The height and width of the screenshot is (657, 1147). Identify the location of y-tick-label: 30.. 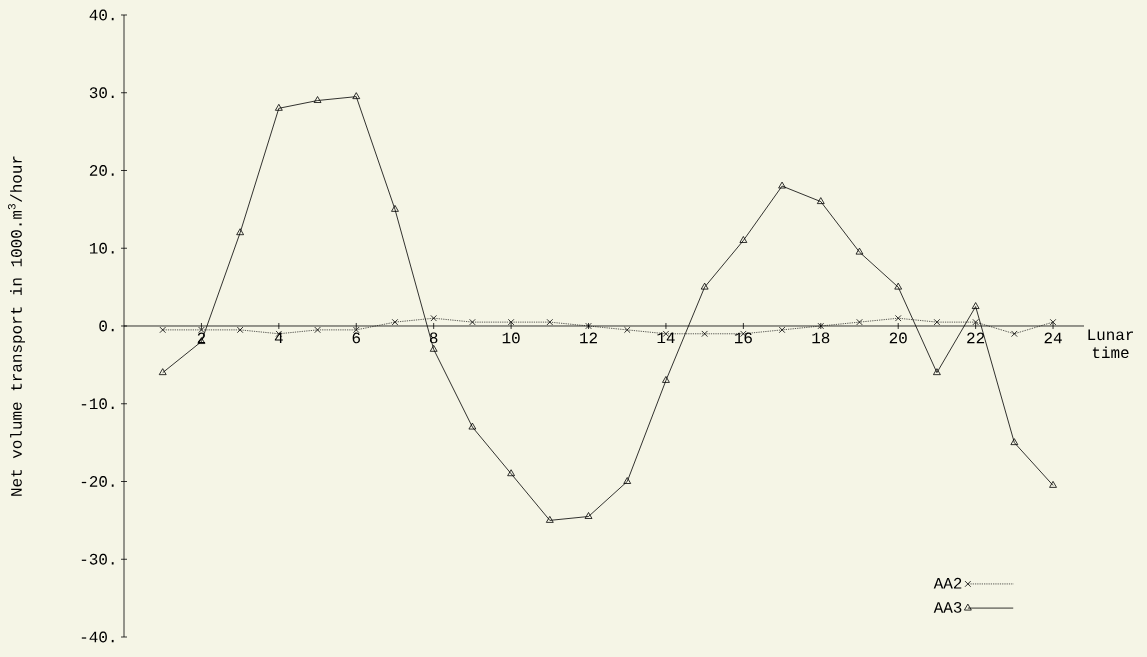
(101, 93).